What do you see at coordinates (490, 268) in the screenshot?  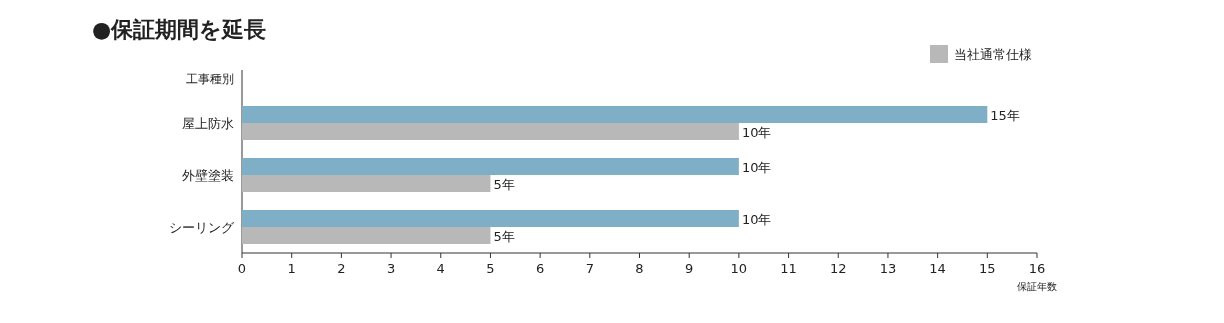 I see `x-tick-label: 5` at bounding box center [490, 268].